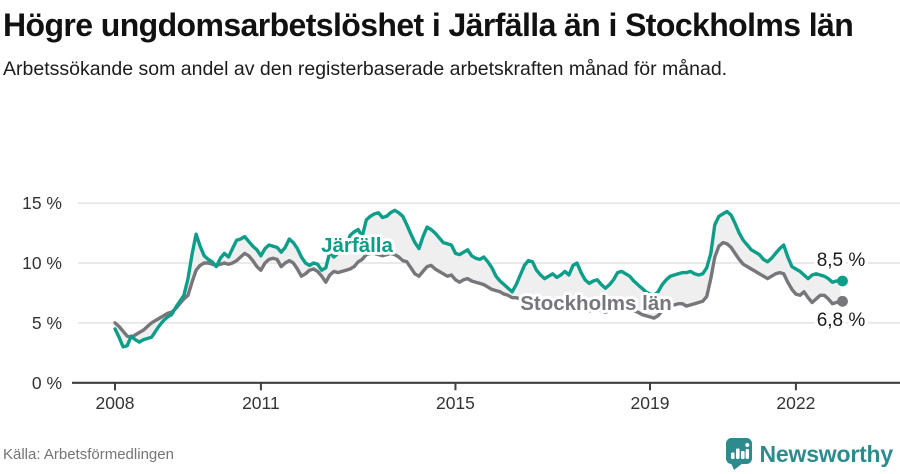 Image resolution: width=900 pixels, height=474 pixels. Describe the element at coordinates (841, 320) in the screenshot. I see `end-label-stockholm: 6,8 %` at that location.